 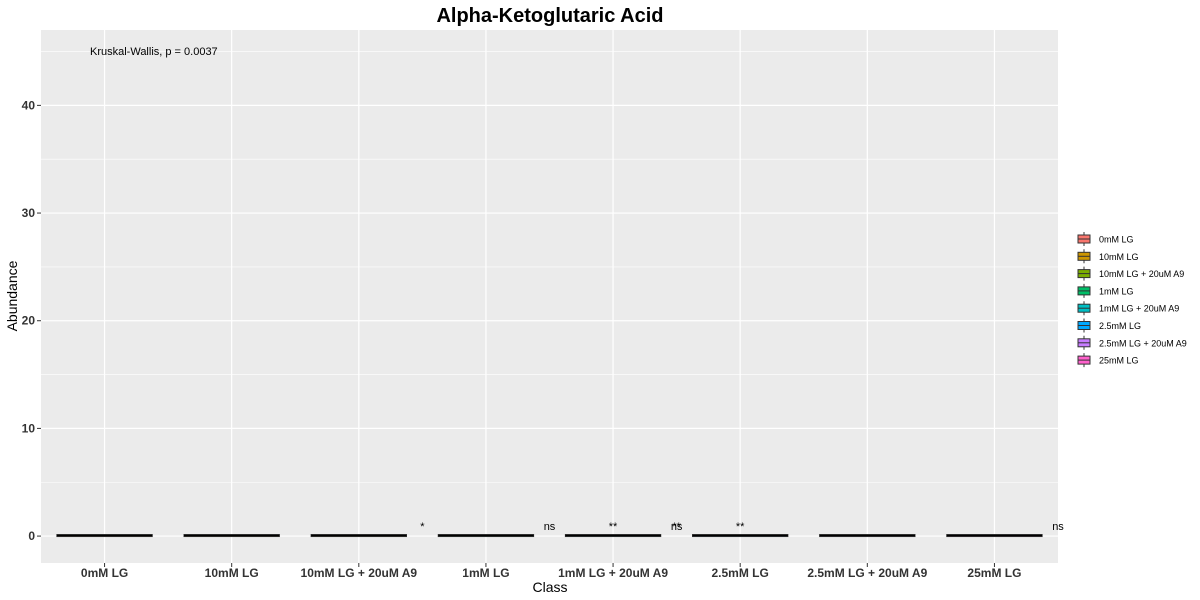 What do you see at coordinates (29, 105) in the screenshot?
I see `y-tick-label: 40` at bounding box center [29, 105].